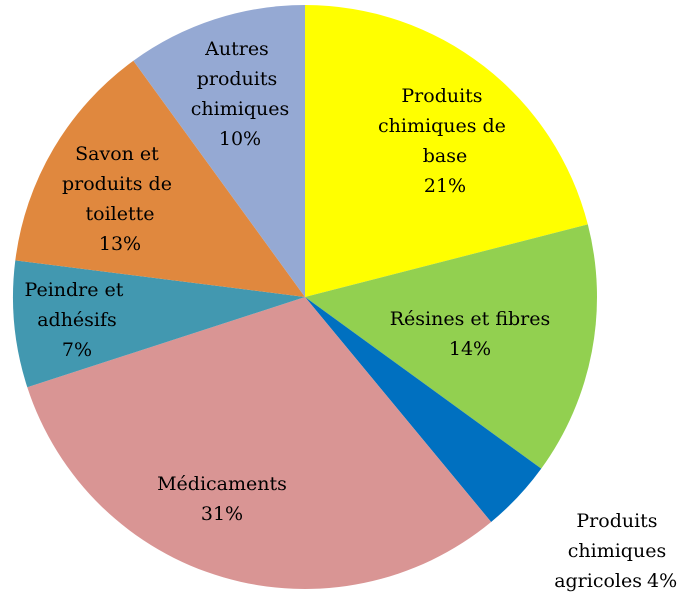 This screenshot has width=691, height=597. I want to click on slice-label: Médicaments, so click(222, 484).